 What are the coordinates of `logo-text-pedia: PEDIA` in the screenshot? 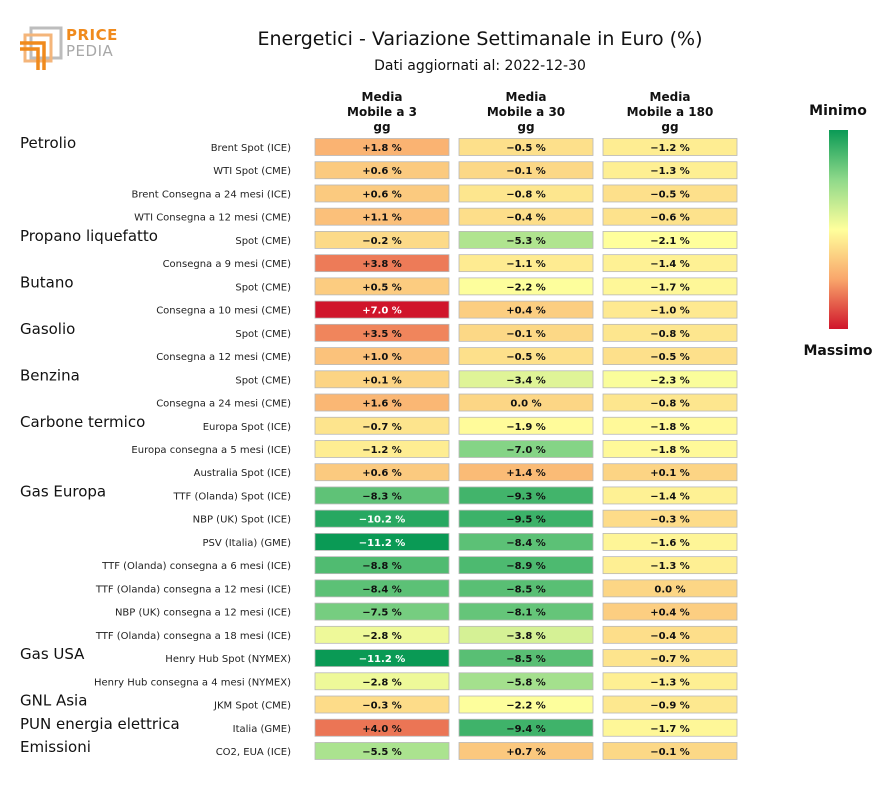 It's located at (90, 51).